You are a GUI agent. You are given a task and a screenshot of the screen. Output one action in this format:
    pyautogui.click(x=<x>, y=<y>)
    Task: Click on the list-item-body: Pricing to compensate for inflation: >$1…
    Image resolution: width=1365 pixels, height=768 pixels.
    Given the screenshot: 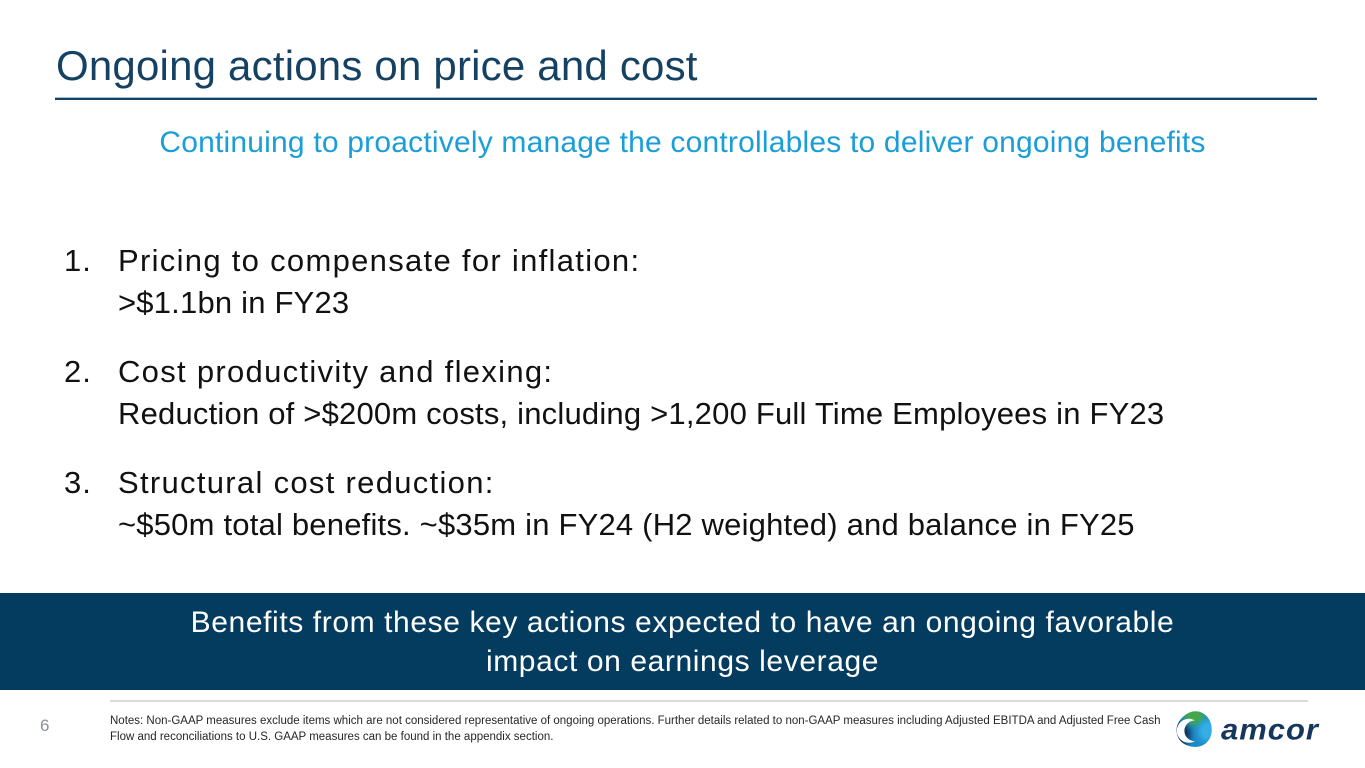 What is the action you would take?
    pyautogui.click(x=726, y=282)
    